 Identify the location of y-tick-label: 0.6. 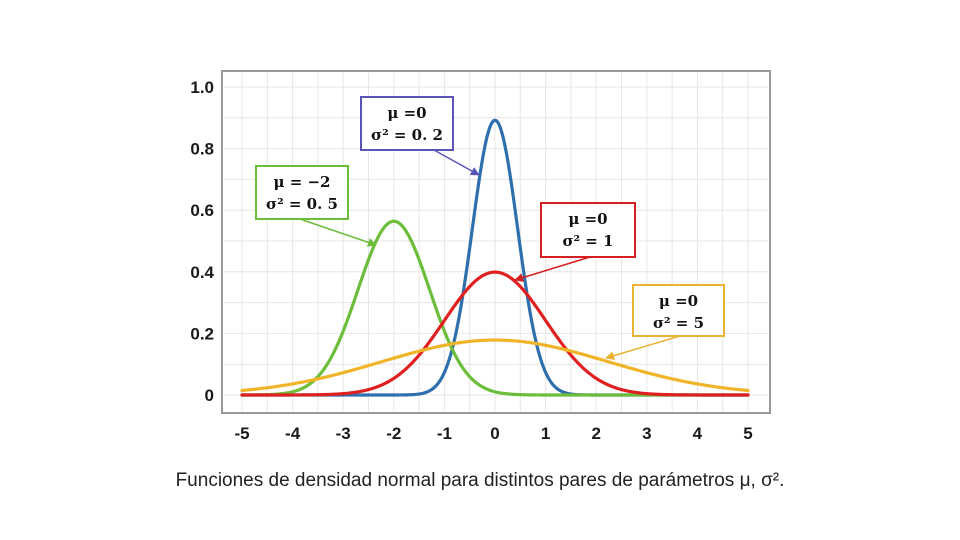
(202, 210).